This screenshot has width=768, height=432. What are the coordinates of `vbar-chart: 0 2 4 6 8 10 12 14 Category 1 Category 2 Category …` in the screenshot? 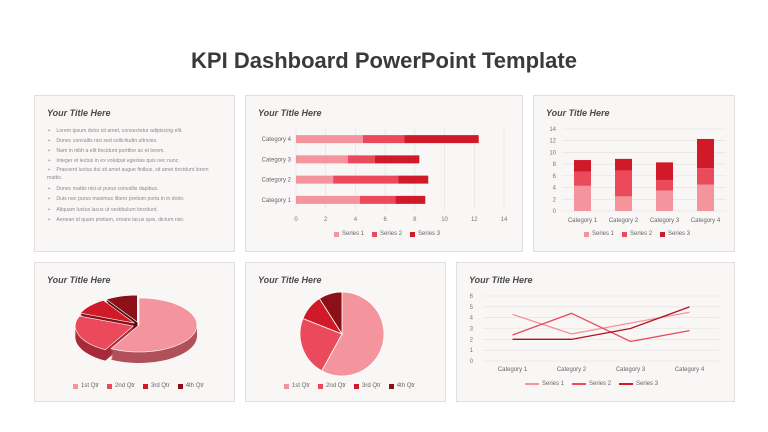 It's located at (637, 175).